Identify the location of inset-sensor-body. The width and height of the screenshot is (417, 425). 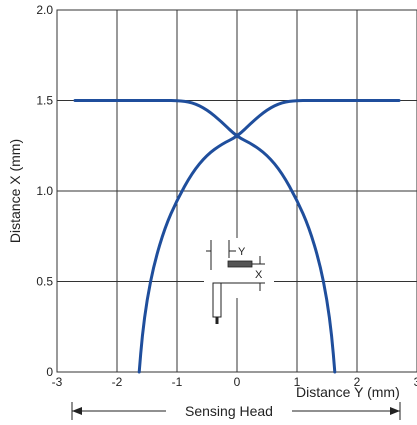
(217, 300).